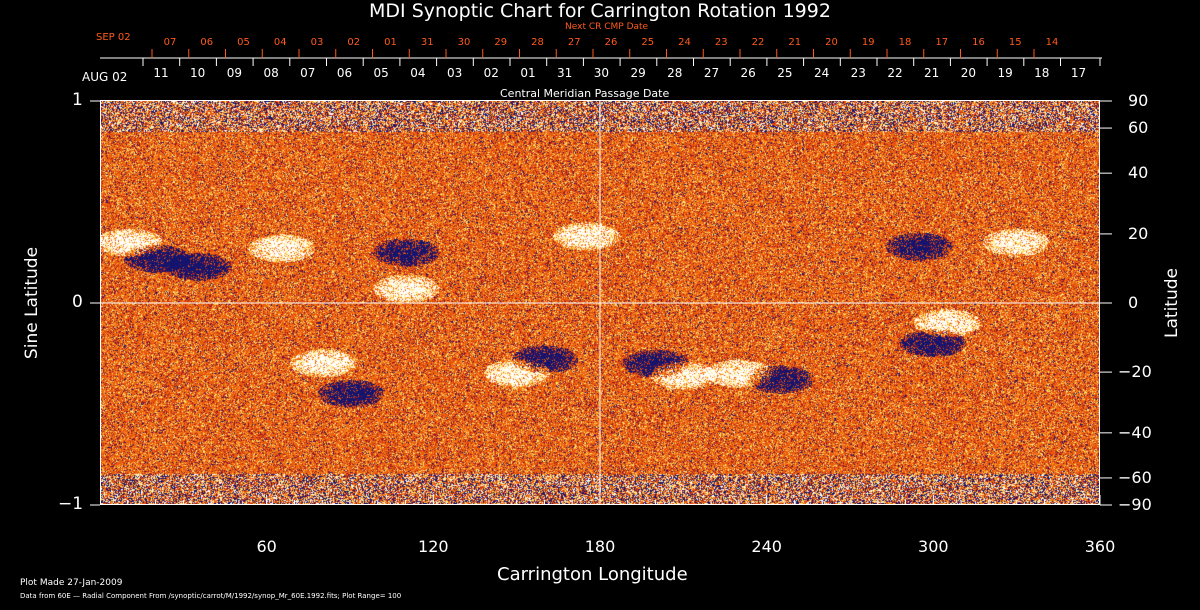  What do you see at coordinates (1172, 303) in the screenshot?
I see `y-axis-label-right: Latitude` at bounding box center [1172, 303].